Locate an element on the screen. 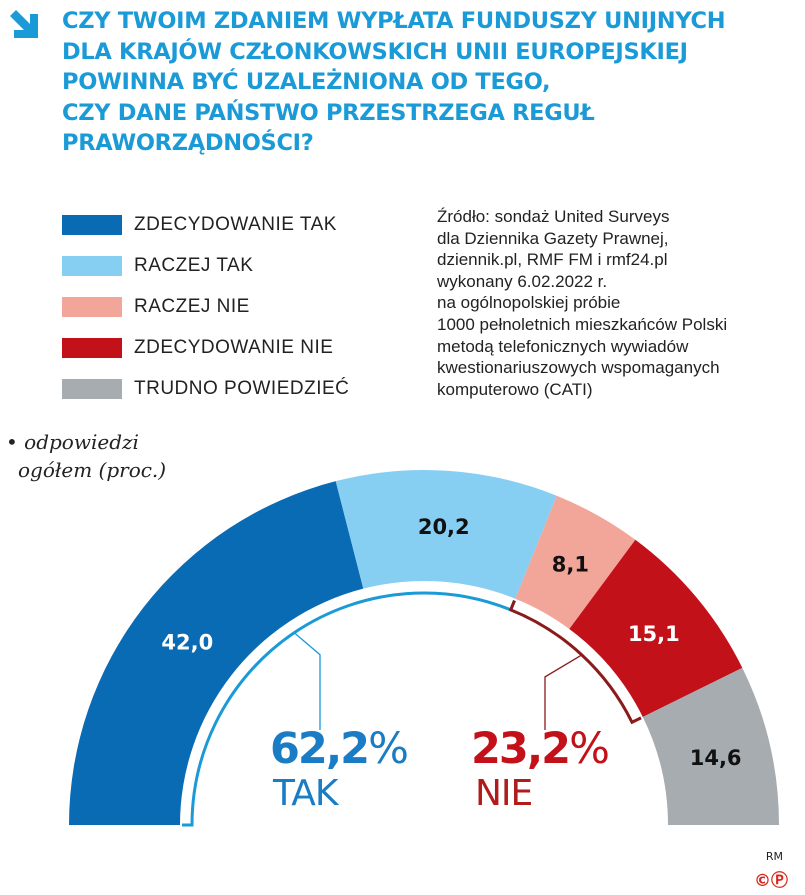 The height and width of the screenshot is (895, 805). source-line: na ogólnopolskiej próbie is located at coordinates (529, 303).